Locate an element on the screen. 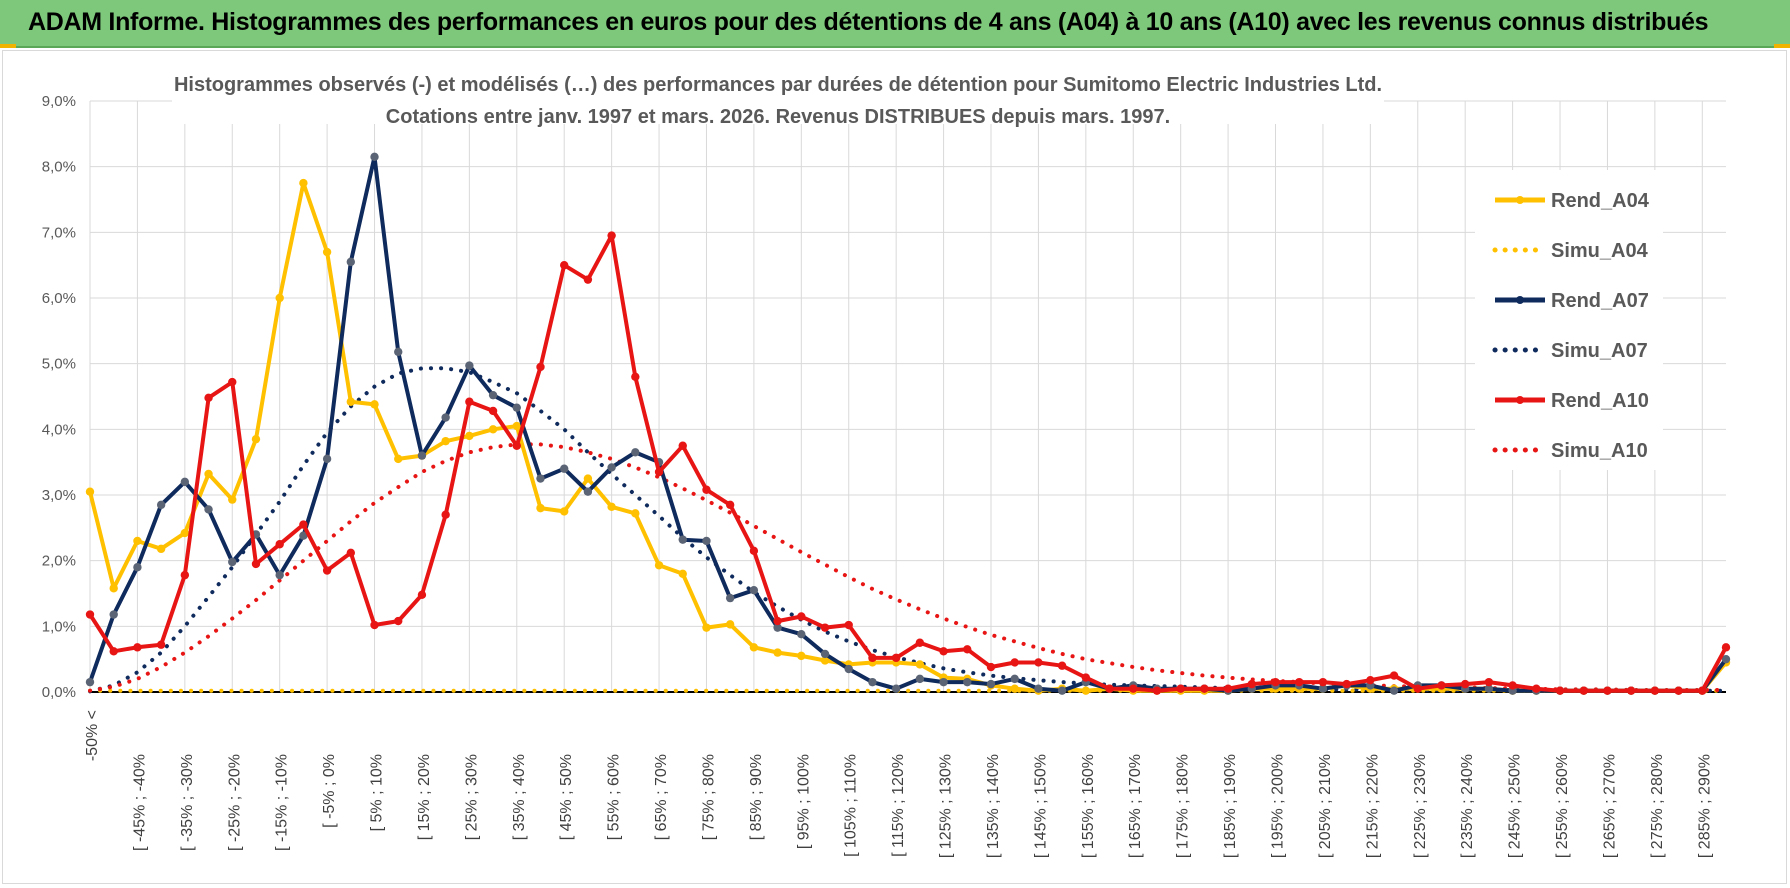  x-tick-label: [ 135% ; 140% is located at coordinates (993, 806).